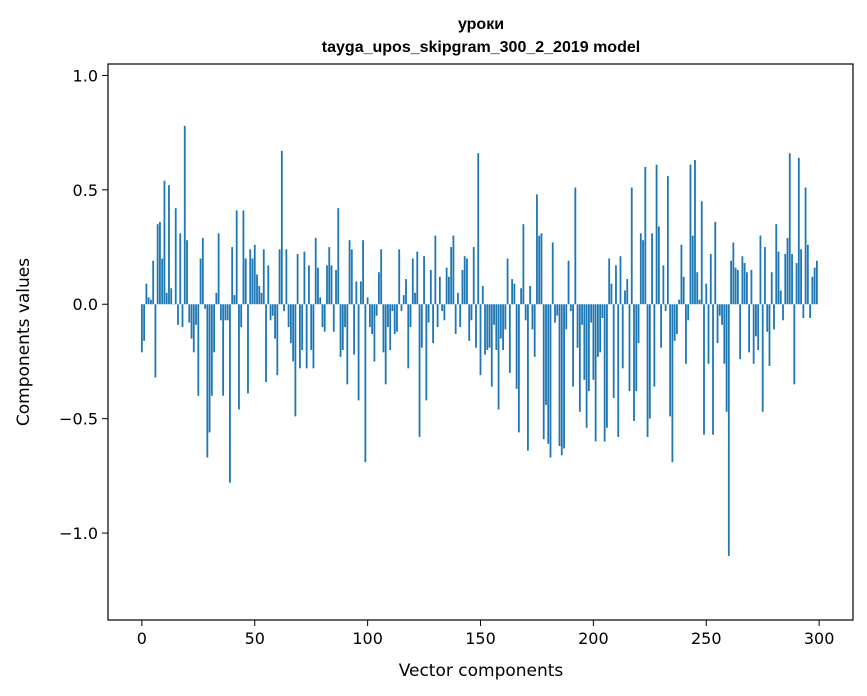 Image resolution: width=867 pixels, height=696 pixels. I want to click on x-tick-label-300: 300, so click(819, 638).